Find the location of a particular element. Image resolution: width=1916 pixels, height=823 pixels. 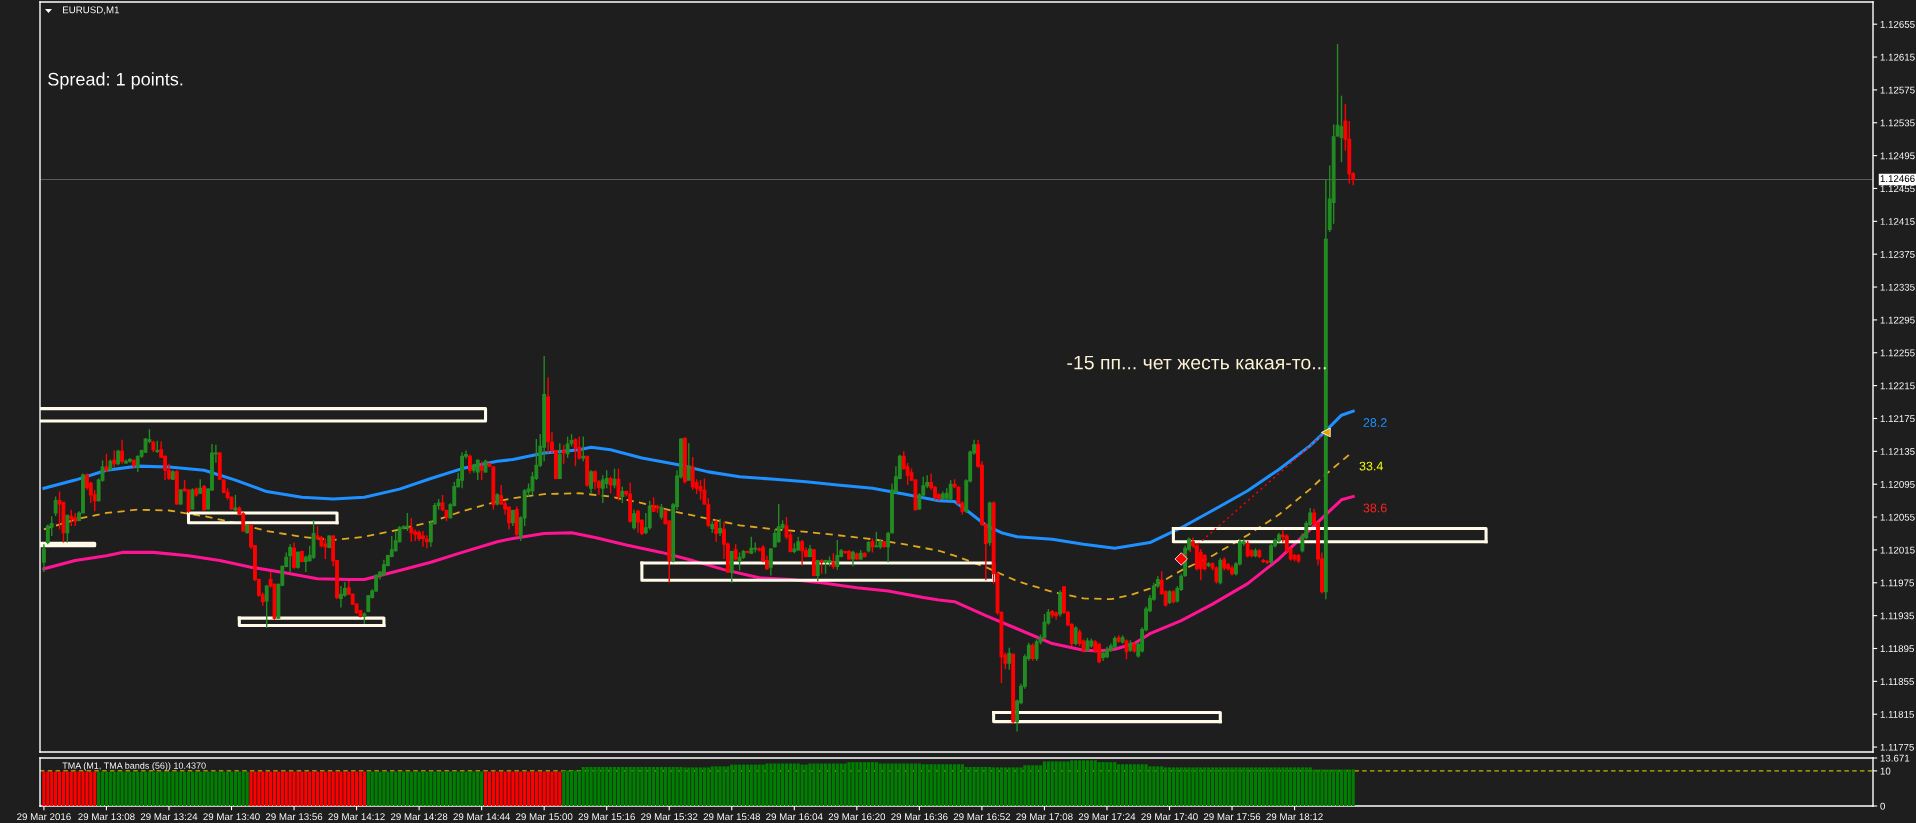

y-tick-label: 1.12415 is located at coordinates (1897, 221).